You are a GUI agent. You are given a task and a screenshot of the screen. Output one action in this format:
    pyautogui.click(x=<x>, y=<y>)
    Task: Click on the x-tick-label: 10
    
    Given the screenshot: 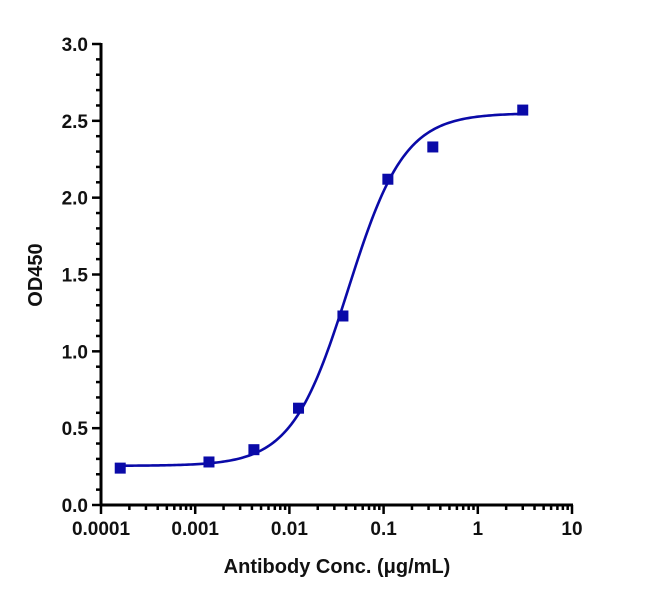 What is the action you would take?
    pyautogui.click(x=571, y=529)
    